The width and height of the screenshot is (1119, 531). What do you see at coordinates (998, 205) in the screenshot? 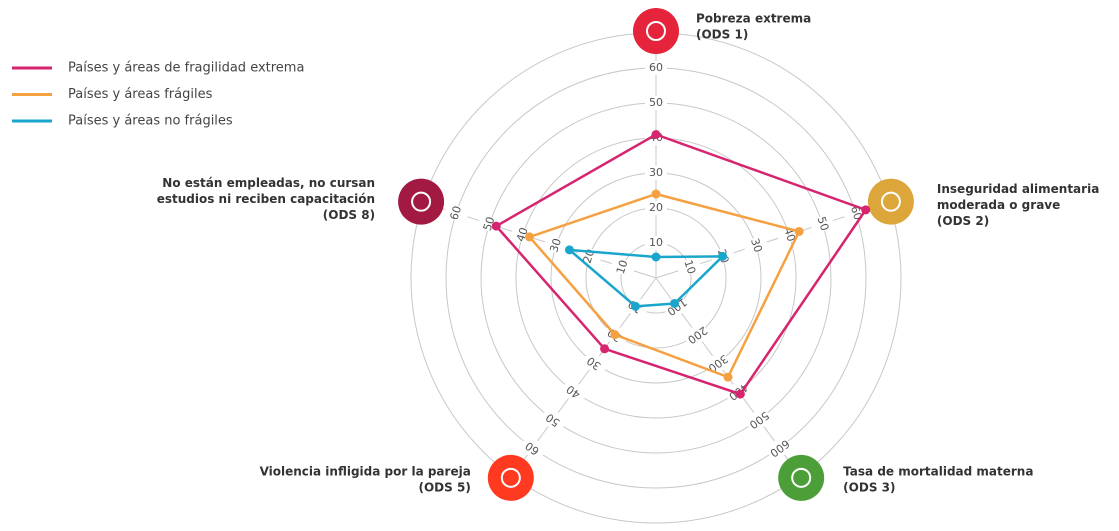
I see `axis-label: moderada o grave` at bounding box center [998, 205].